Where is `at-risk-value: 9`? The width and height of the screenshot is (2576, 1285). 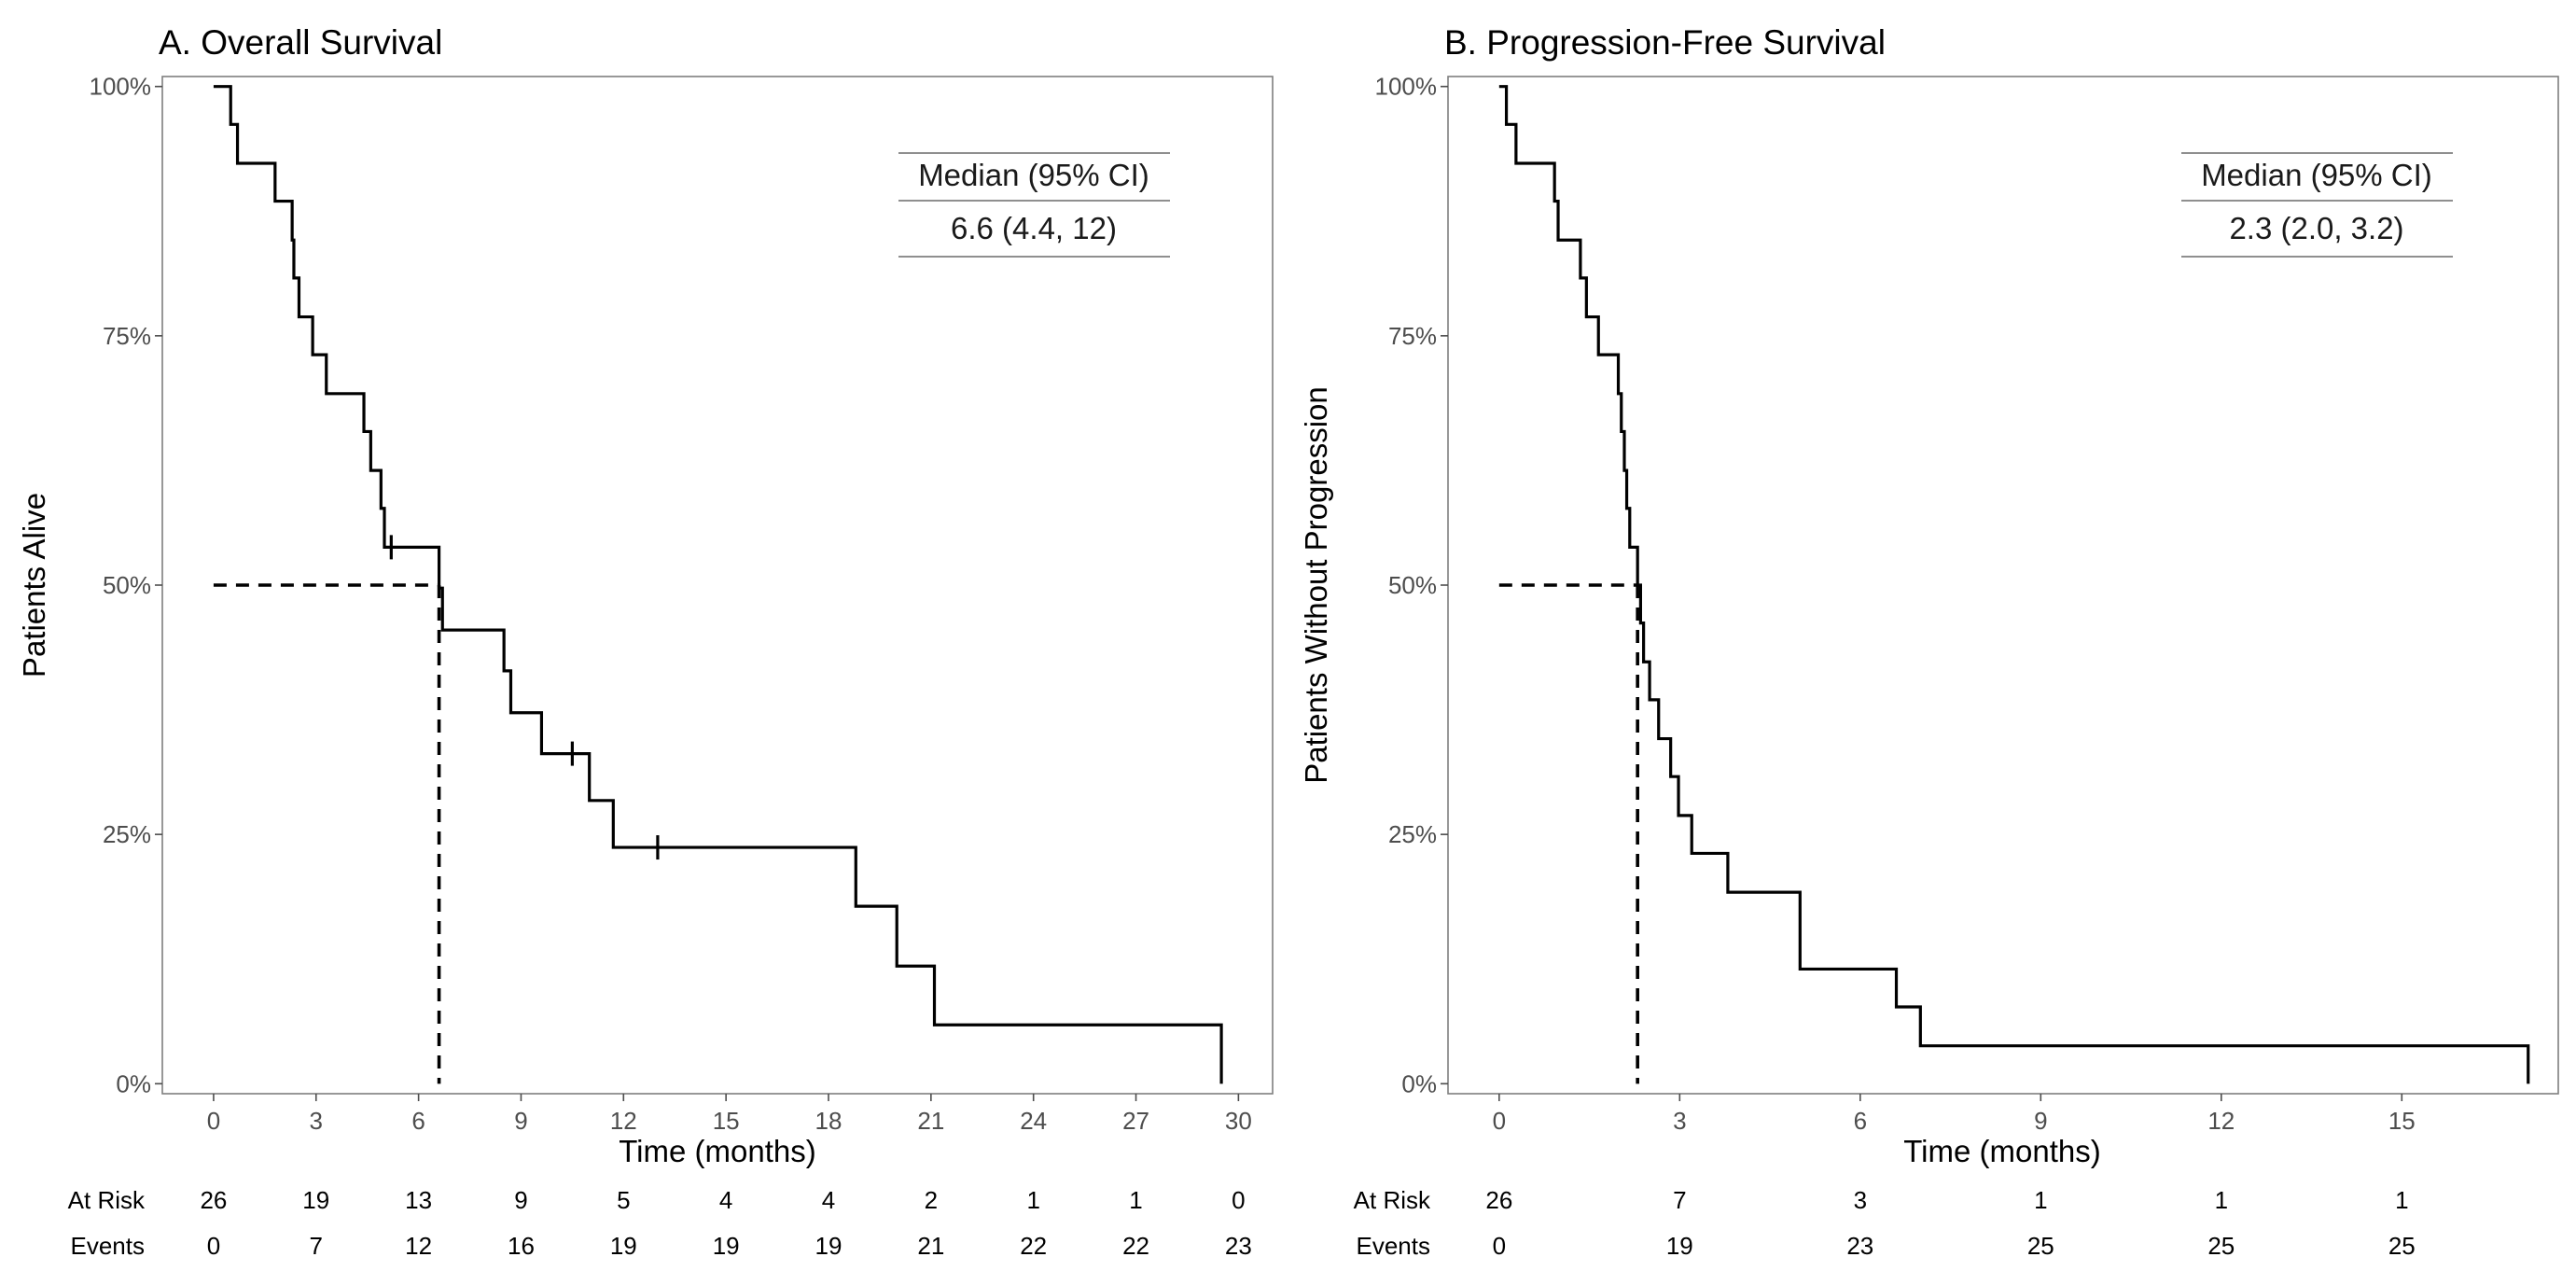 at-risk-value: 9 is located at coordinates (520, 1200).